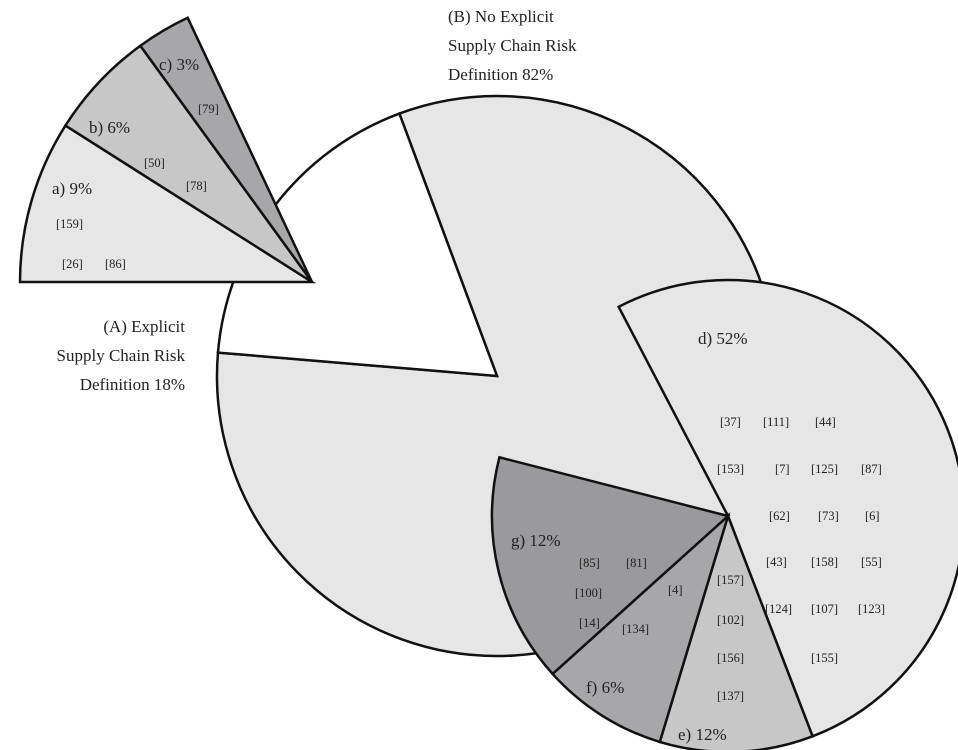  What do you see at coordinates (69, 224) in the screenshot?
I see `ref-159: [159]` at bounding box center [69, 224].